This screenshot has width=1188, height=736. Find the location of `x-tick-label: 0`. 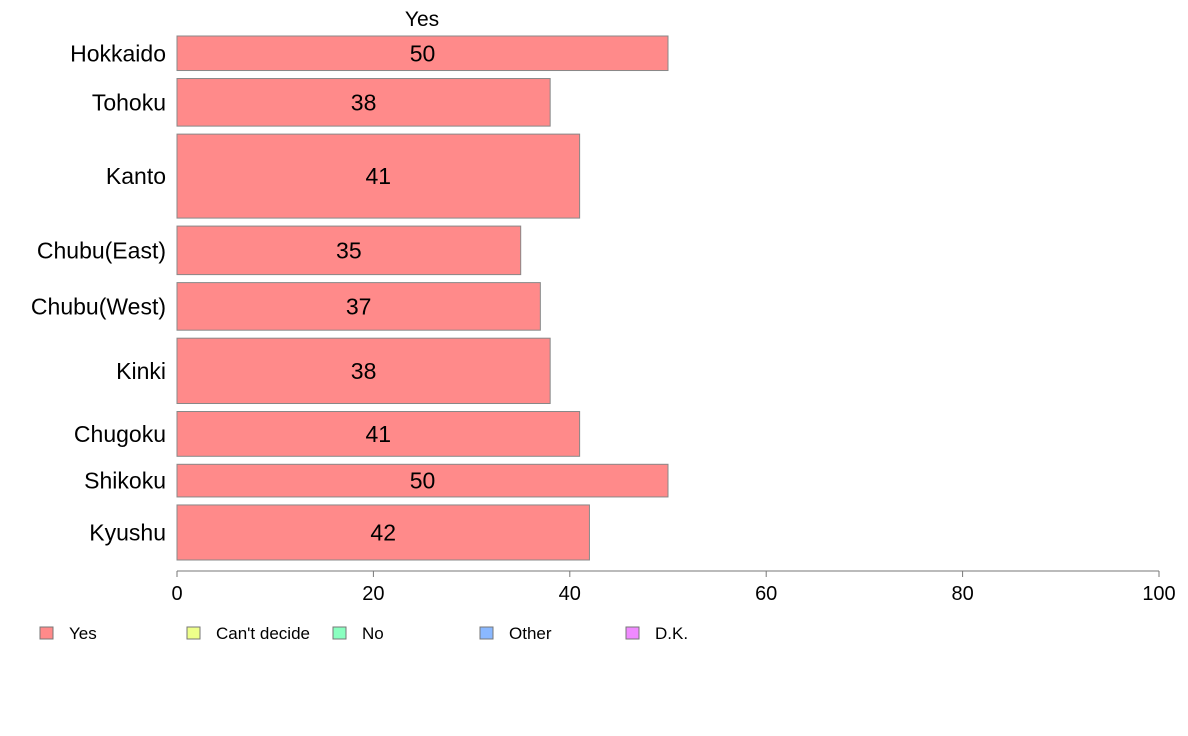

x-tick-label: 0 is located at coordinates (176, 594).